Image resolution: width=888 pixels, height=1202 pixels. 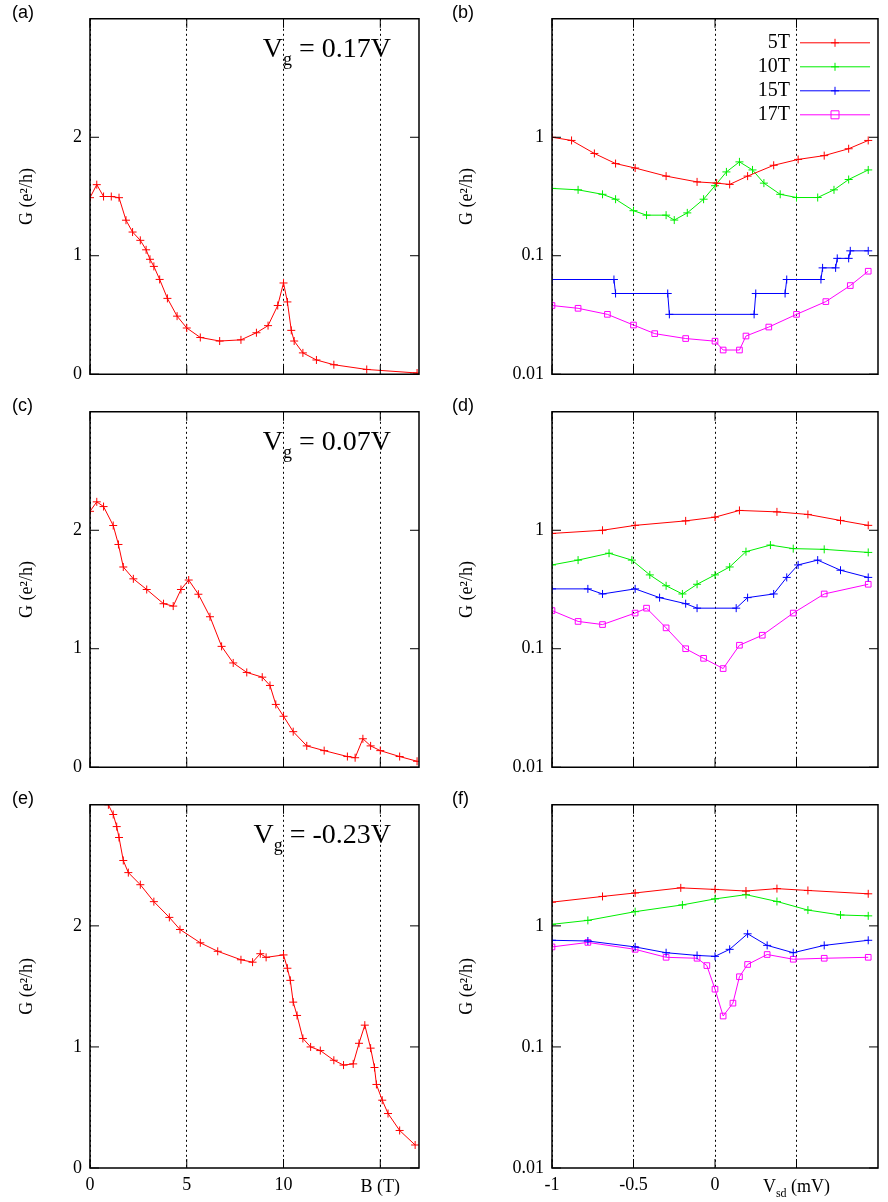 I want to click on x-tick-label: 5, so click(x=187, y=1183).